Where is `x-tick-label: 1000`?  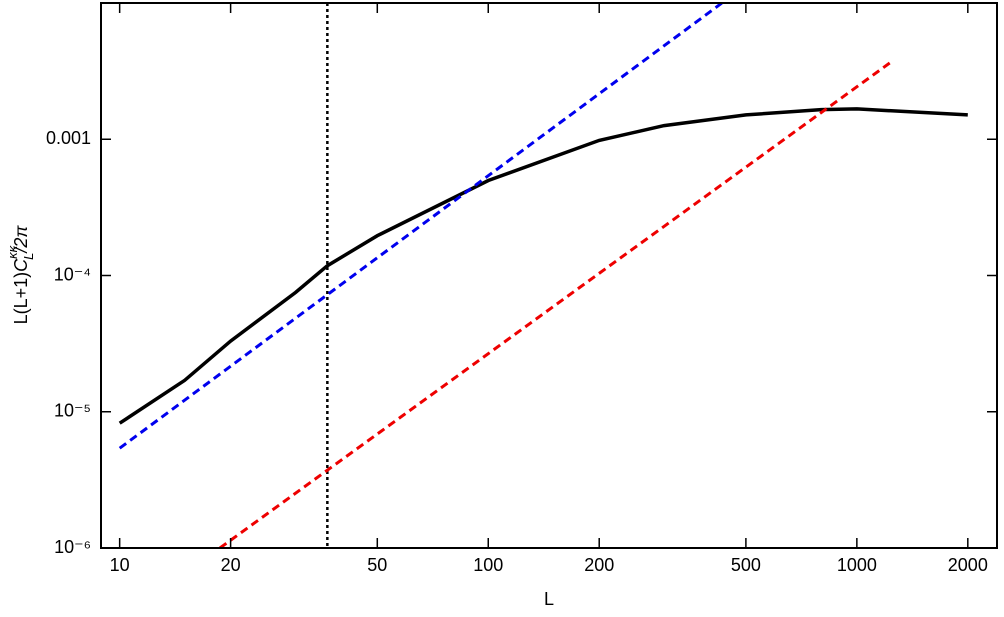 x-tick-label: 1000 is located at coordinates (857, 565).